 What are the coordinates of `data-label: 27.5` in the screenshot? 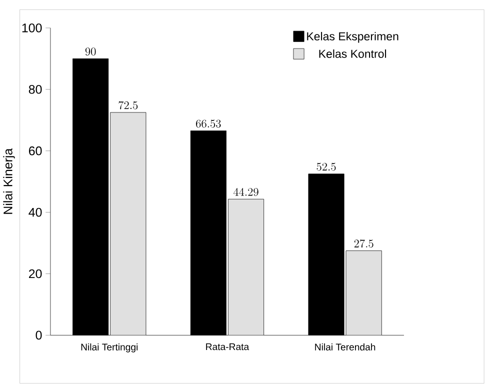 It's located at (364, 243).